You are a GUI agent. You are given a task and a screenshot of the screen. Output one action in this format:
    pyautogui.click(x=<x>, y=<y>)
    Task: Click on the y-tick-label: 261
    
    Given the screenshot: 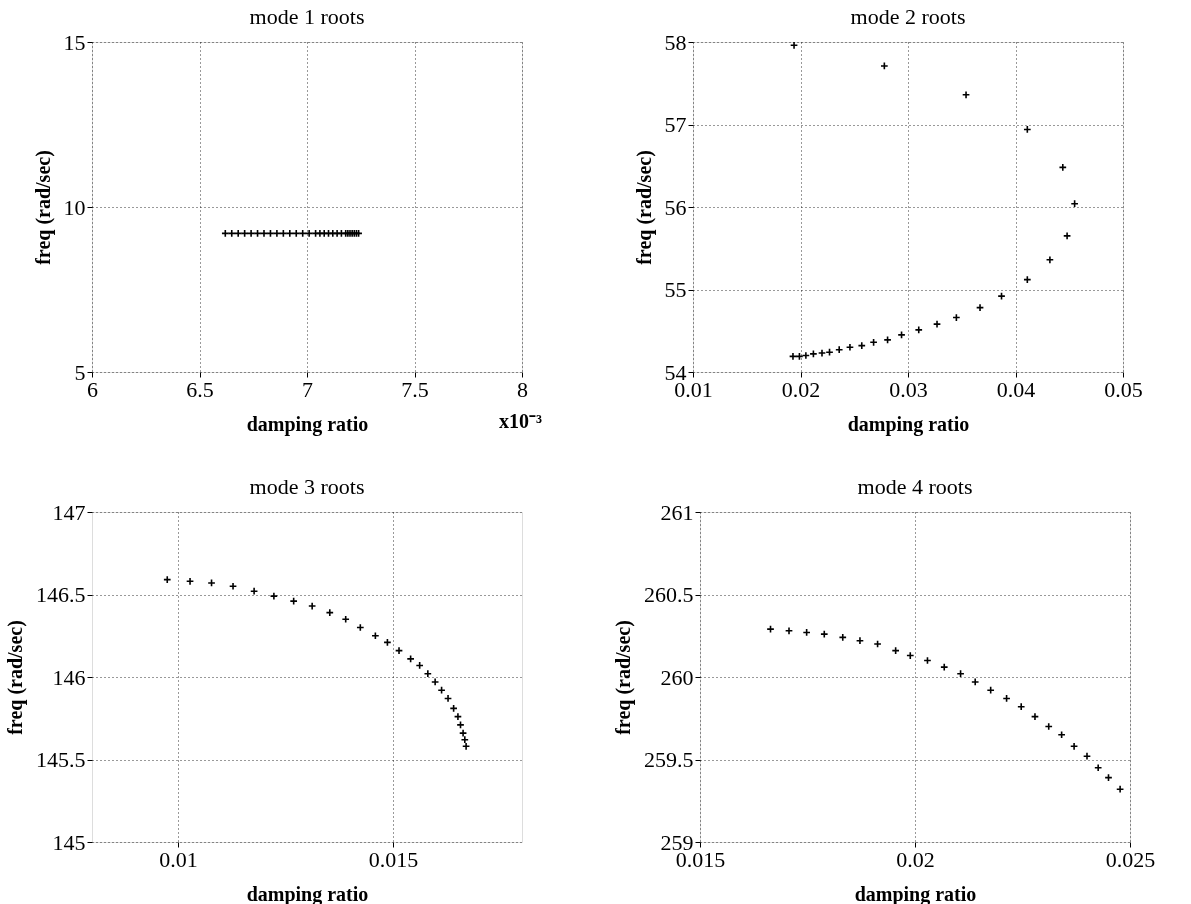 What is the action you would take?
    pyautogui.click(x=677, y=512)
    